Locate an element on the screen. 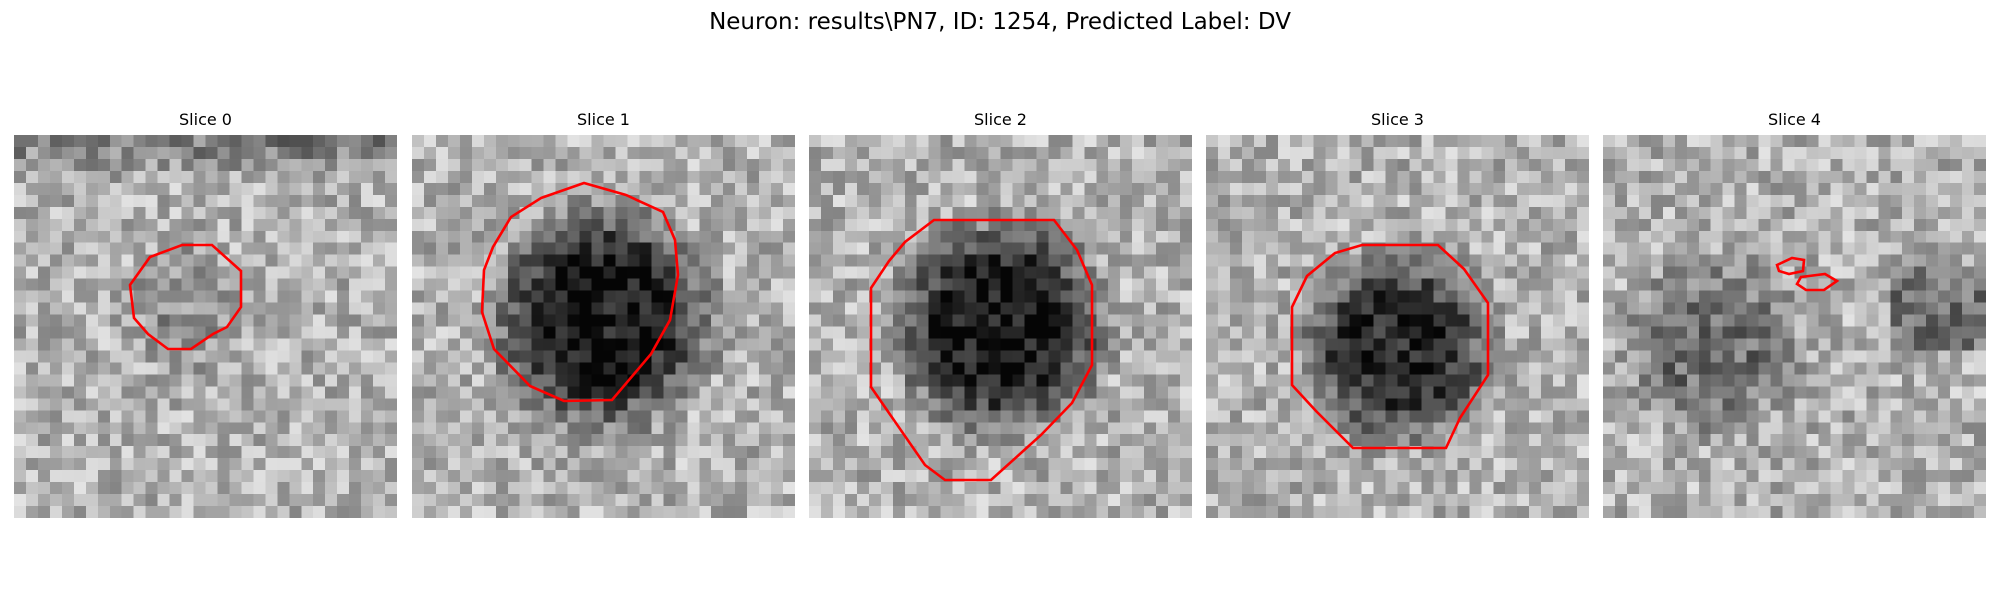 Image resolution: width=2000 pixels, height=600 pixels. slice-title-3: Slice 3 is located at coordinates (1397, 119).